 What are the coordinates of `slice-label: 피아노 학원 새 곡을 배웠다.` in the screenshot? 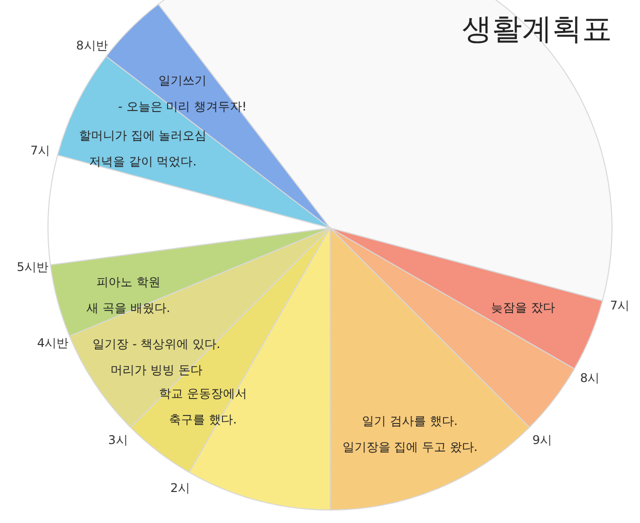 It's located at (128, 295).